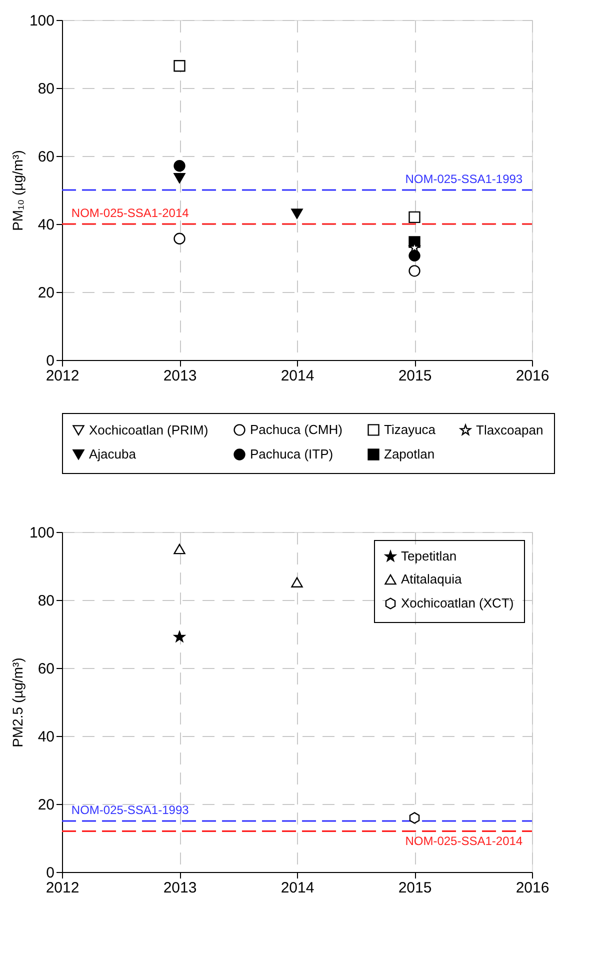 Image resolution: width=596 pixels, height=967 pixels. I want to click on legend-label: Pachuca (ITP), so click(292, 454).